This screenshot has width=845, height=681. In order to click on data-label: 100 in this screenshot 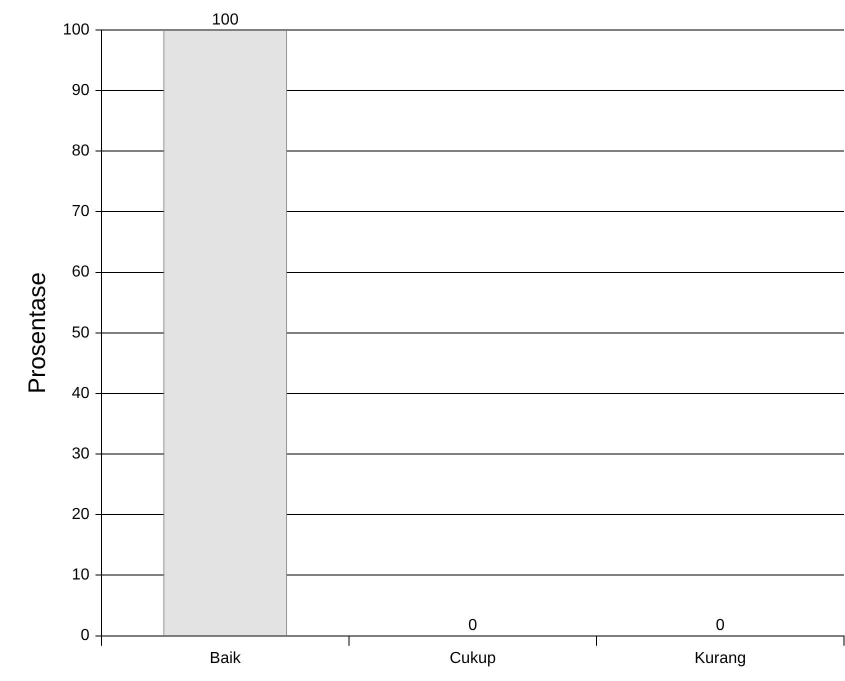, I will do `click(225, 19)`.